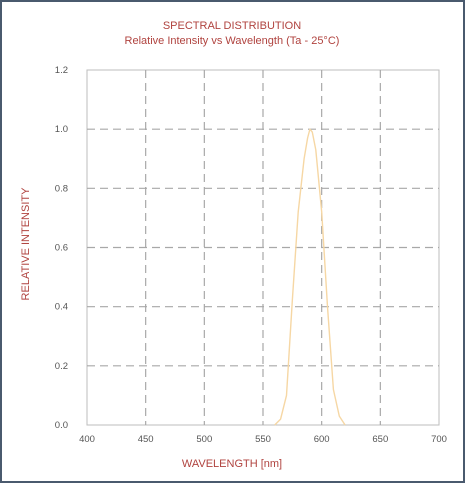 The image size is (465, 483). Describe the element at coordinates (61, 425) in the screenshot. I see `y-tick-label: 0.0` at that location.